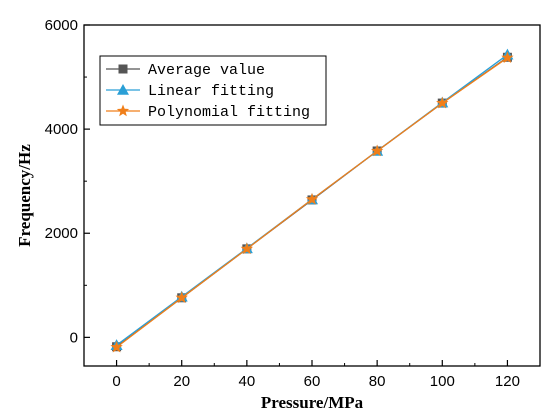 The height and width of the screenshot is (416, 550). What do you see at coordinates (312, 381) in the screenshot?
I see `x-tick-label: 60` at bounding box center [312, 381].